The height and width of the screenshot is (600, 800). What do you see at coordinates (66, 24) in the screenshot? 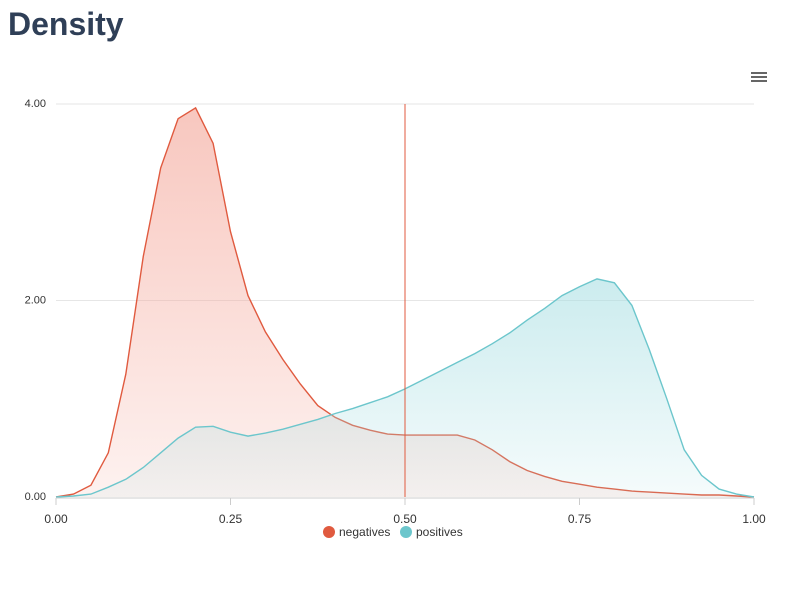
I see `page-title: Density` at bounding box center [66, 24].